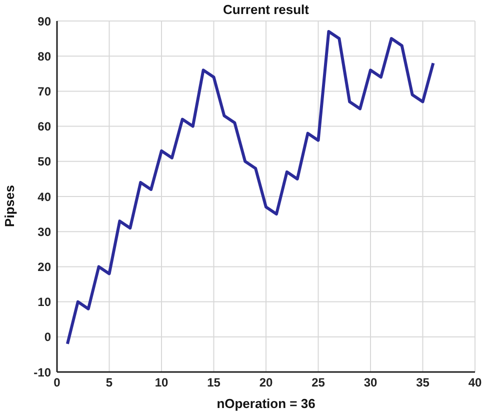  What do you see at coordinates (45, 197) in the screenshot?
I see `y-tick-label: 40` at bounding box center [45, 197].